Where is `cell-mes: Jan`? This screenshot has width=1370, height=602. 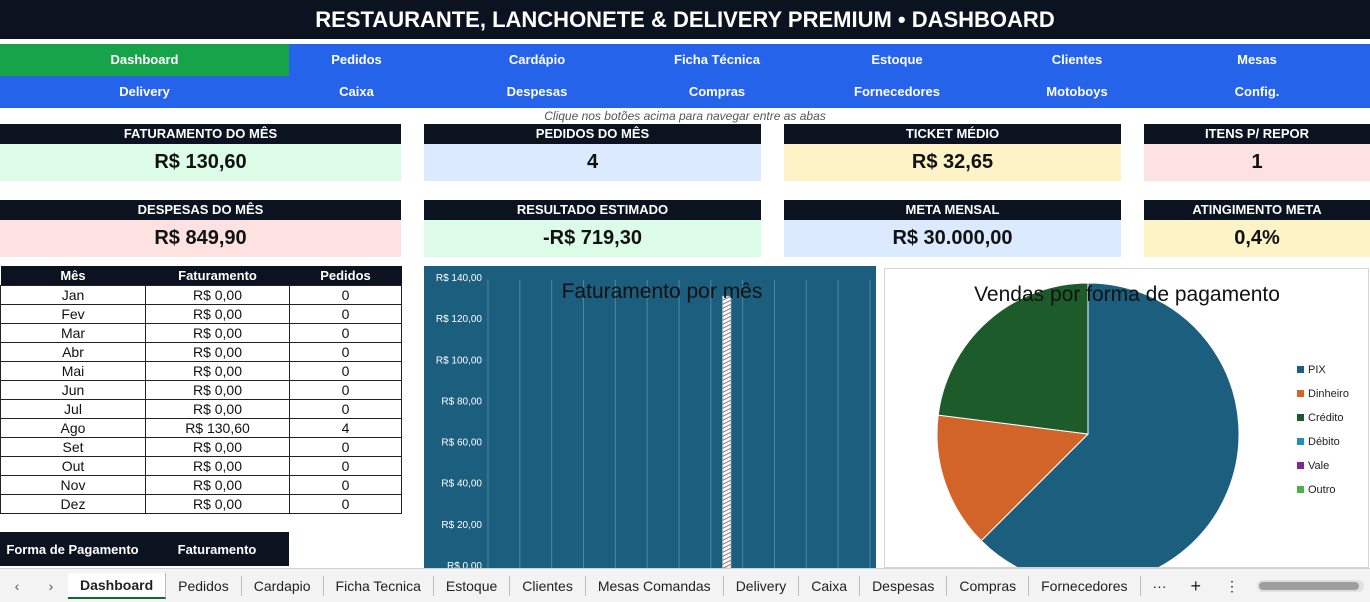
cell-mes: Jan is located at coordinates (73, 294).